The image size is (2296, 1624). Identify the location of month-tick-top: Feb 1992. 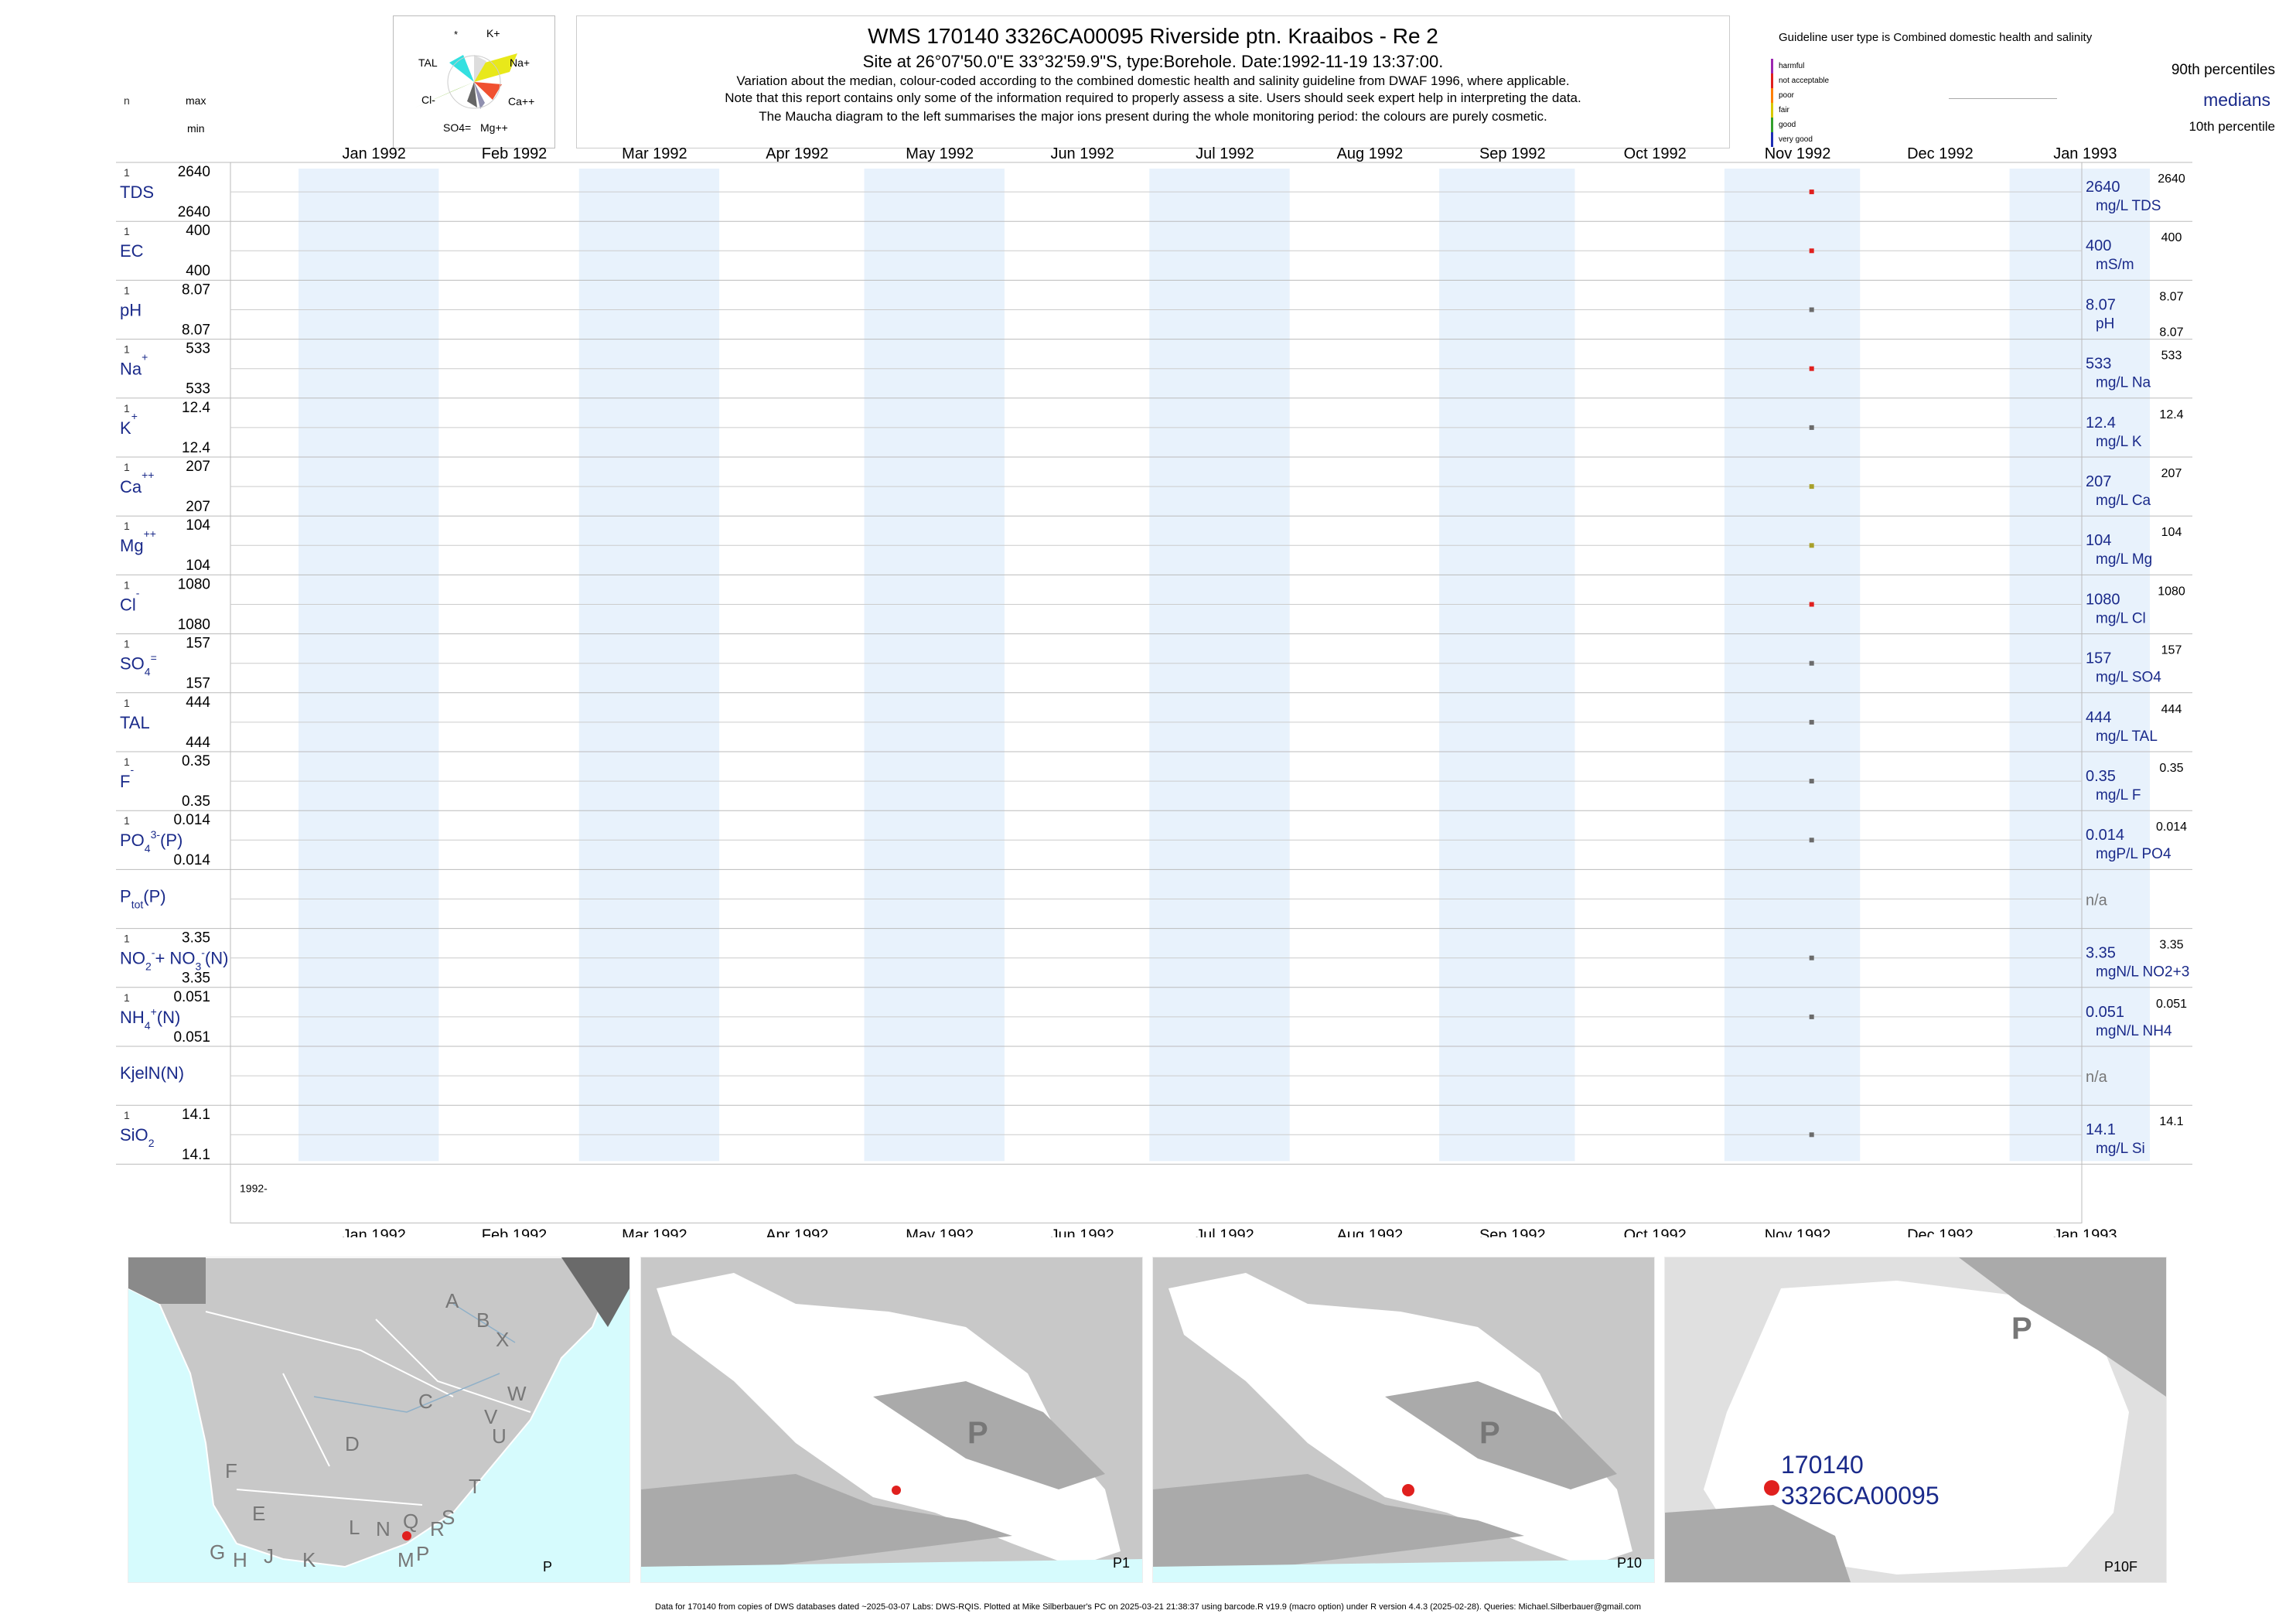
(515, 153).